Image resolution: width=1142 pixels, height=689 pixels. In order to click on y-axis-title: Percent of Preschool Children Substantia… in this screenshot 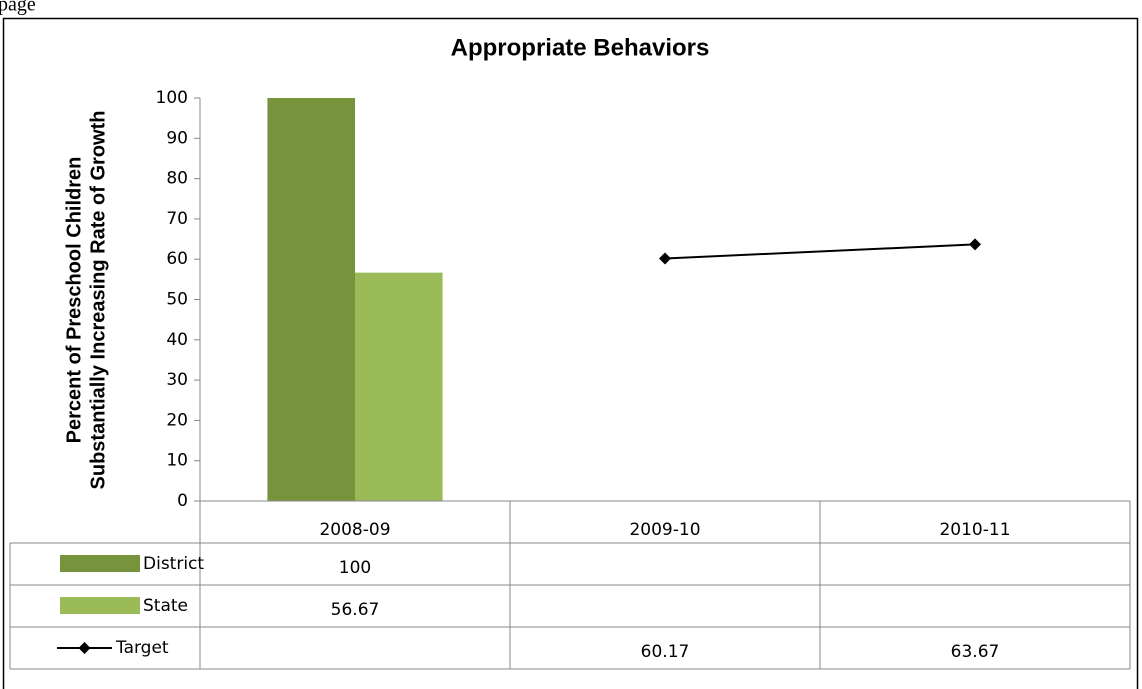, I will do `click(86, 300)`.